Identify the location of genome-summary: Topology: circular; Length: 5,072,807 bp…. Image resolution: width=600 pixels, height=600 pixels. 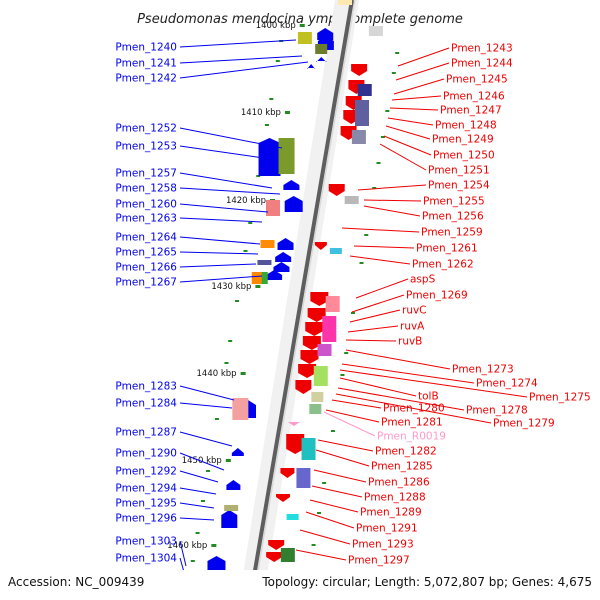
(426, 582).